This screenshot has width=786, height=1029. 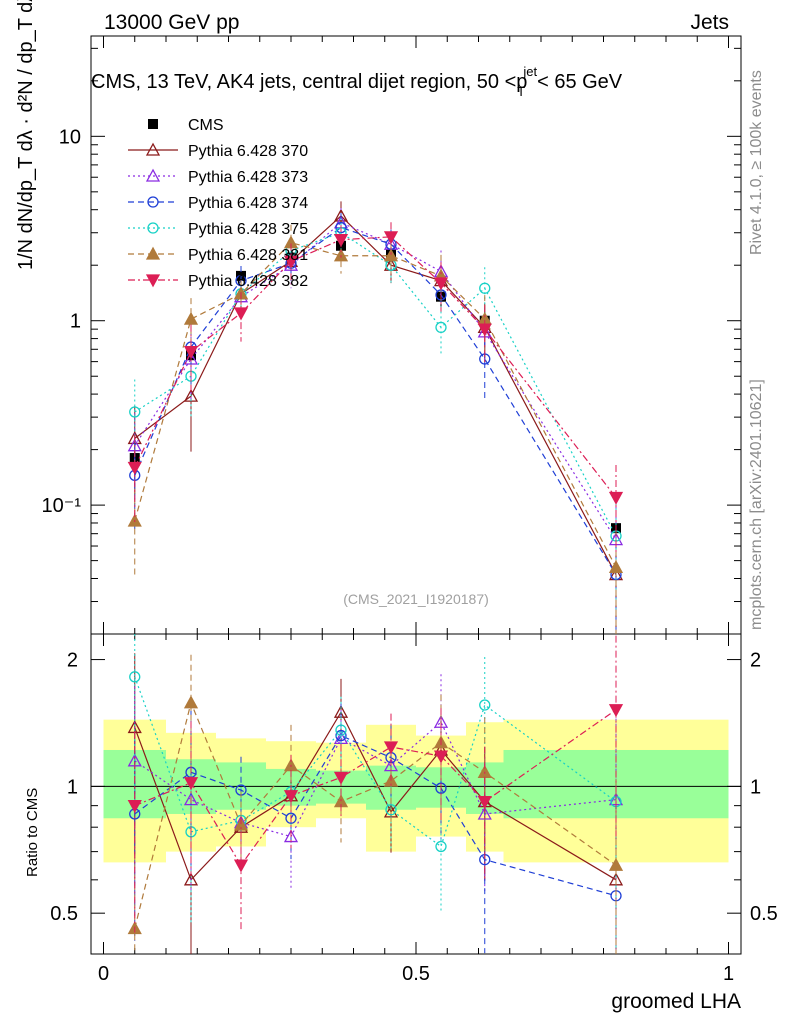 What do you see at coordinates (248, 281) in the screenshot?
I see `legend-label: Pythia 6.428 382` at bounding box center [248, 281].